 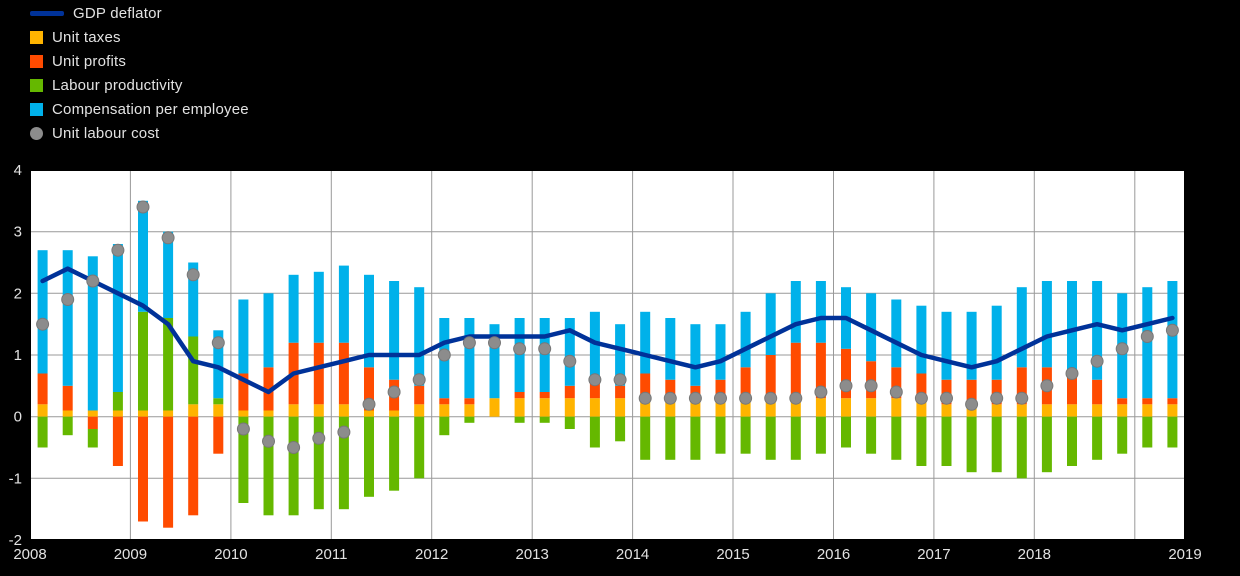 I want to click on svg-text: -2, so click(x=15, y=540).